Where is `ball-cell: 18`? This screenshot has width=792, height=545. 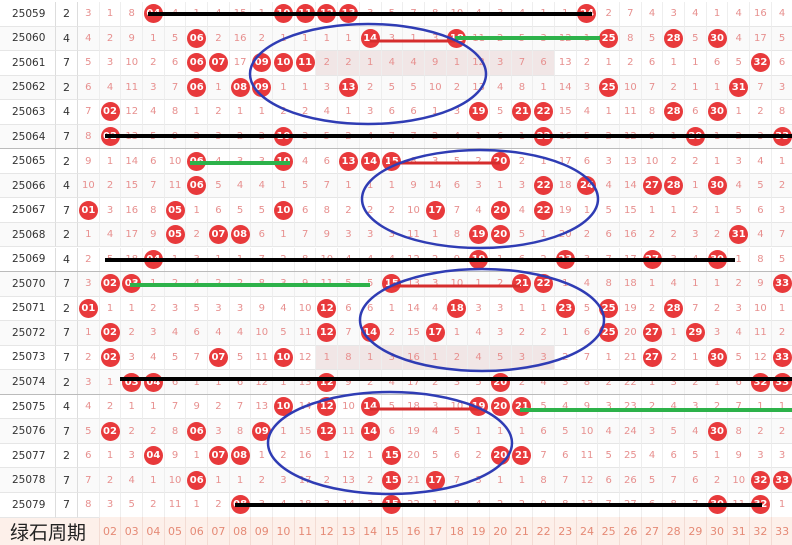 ball-cell: 18 is located at coordinates (457, 309).